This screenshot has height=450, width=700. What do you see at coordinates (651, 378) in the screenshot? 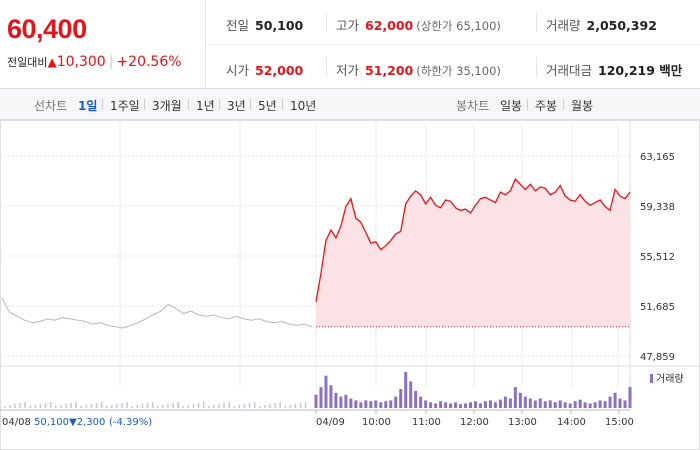
I see `volume-legend-swatch` at bounding box center [651, 378].